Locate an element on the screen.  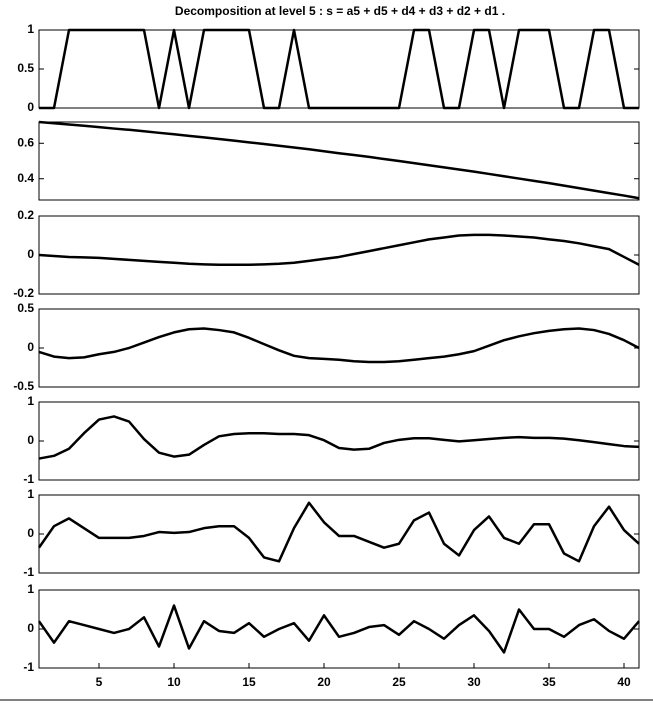
x-tick-label: 5 is located at coordinates (99, 682).